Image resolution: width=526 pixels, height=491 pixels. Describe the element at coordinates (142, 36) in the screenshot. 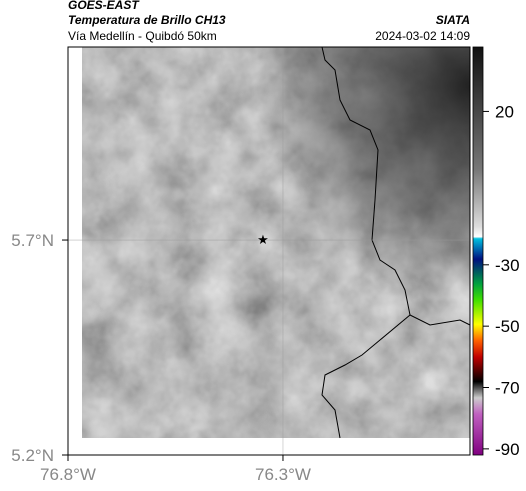

I see `header-region: Vía Medellín - Quibdó 50km` at that location.